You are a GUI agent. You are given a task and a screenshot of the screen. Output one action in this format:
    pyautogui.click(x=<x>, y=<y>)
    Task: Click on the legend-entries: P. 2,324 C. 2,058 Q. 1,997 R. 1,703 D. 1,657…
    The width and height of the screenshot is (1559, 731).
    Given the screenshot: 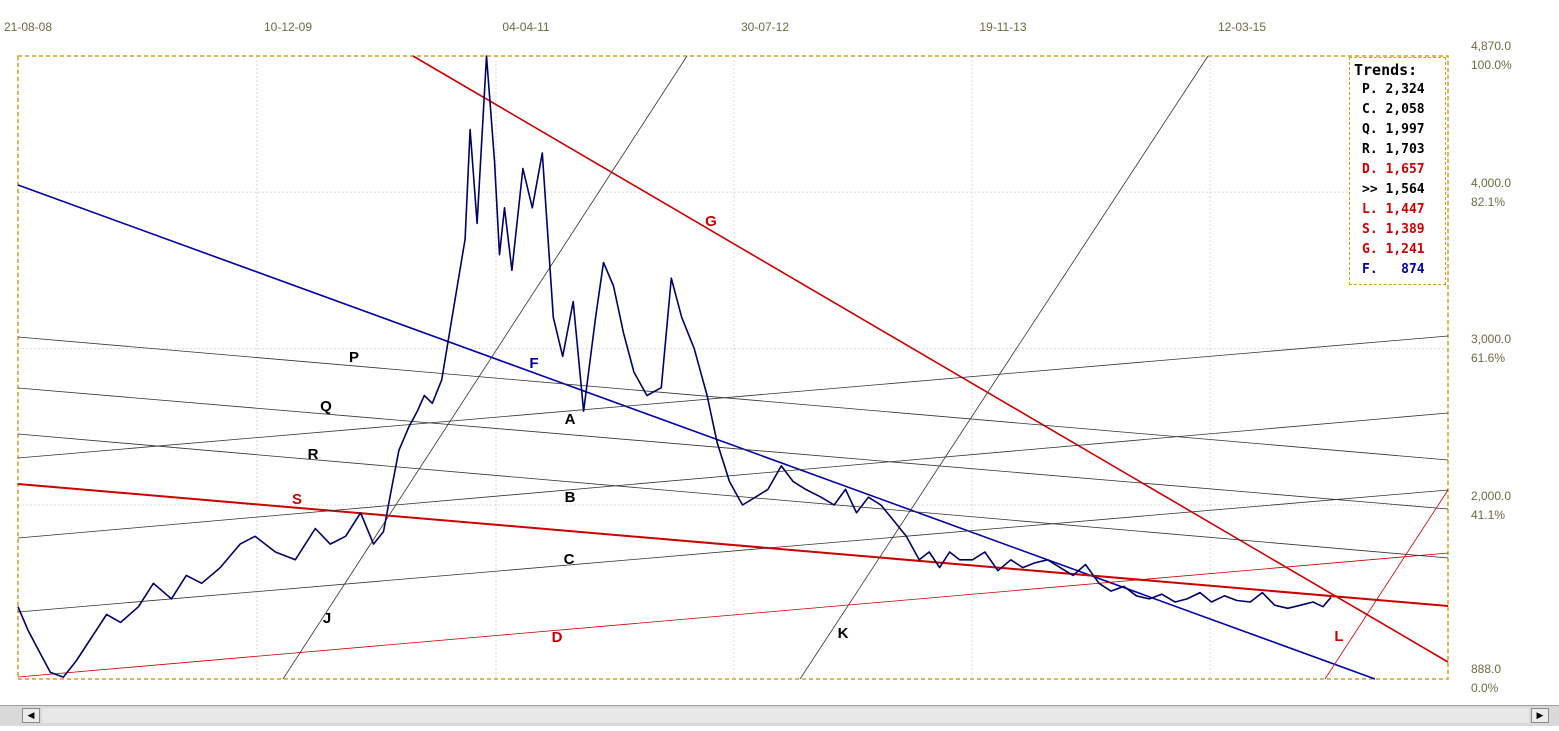 What is the action you would take?
    pyautogui.click(x=1397, y=180)
    